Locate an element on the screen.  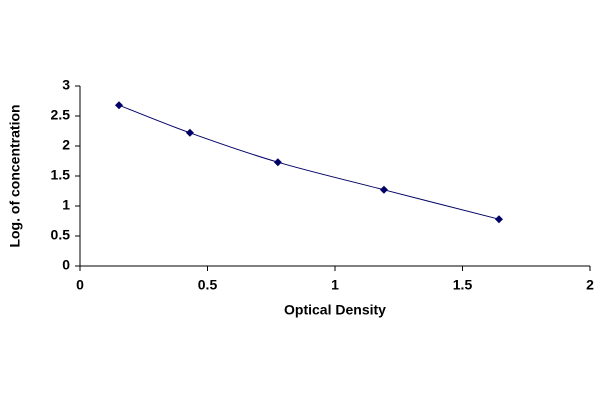
x-tick-label: 1.5 is located at coordinates (463, 285).